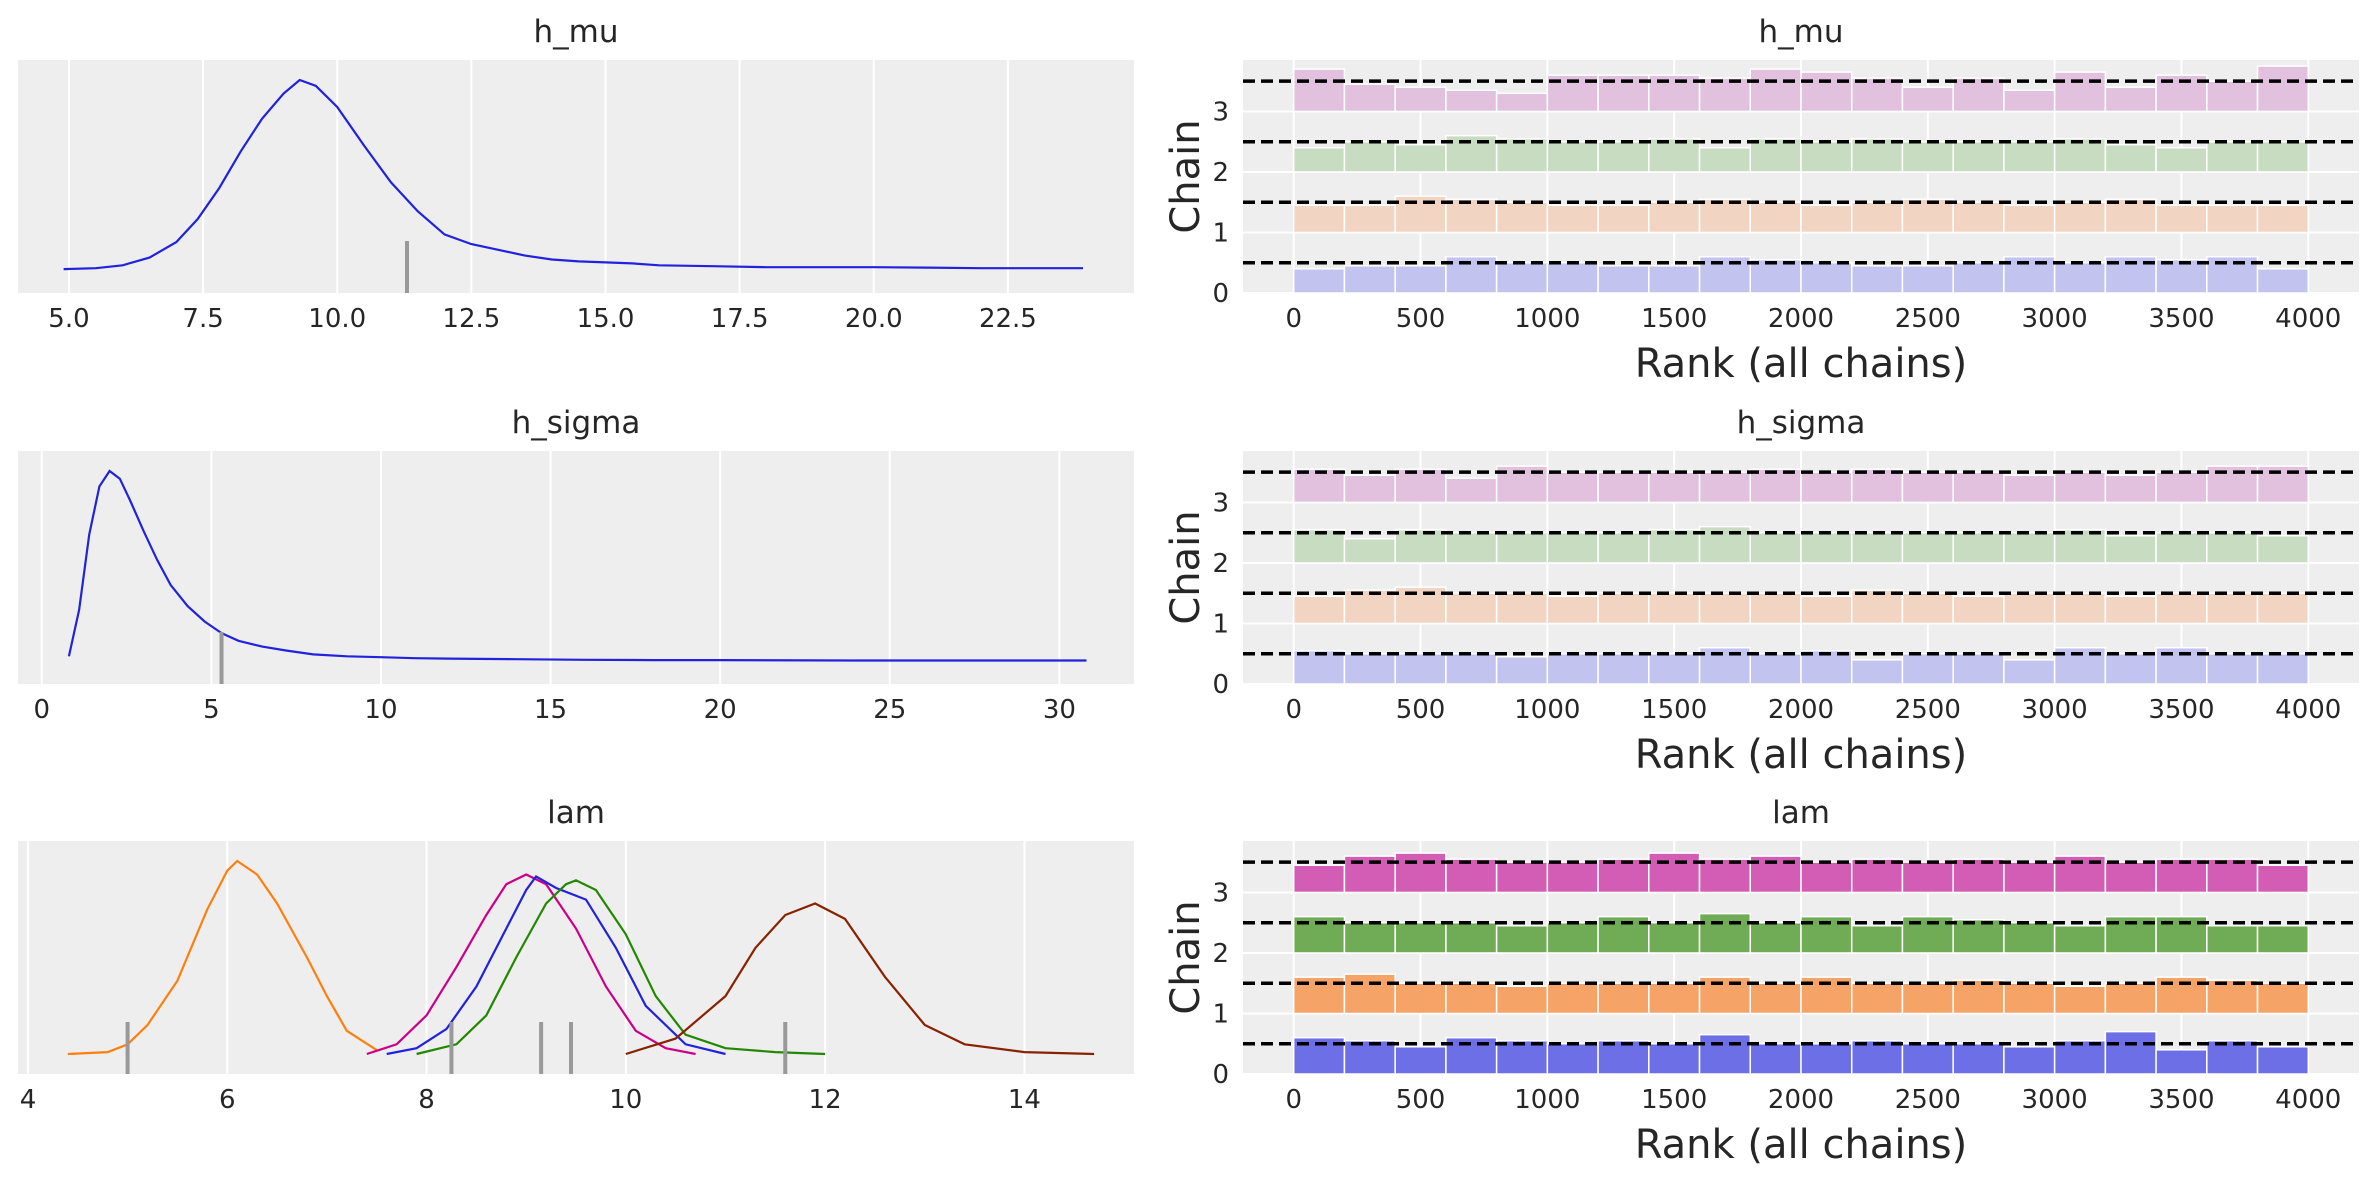 This screenshot has height=1180, width=2379. I want to click on x-tick-label: 25, so click(889, 710).